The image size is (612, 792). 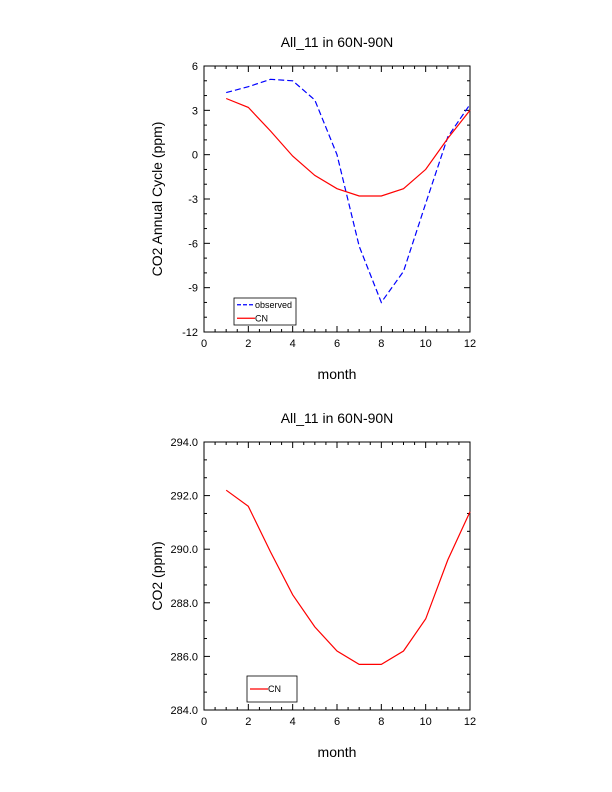 What do you see at coordinates (184, 604) in the screenshot?
I see `y-tick-label: 288.0` at bounding box center [184, 604].